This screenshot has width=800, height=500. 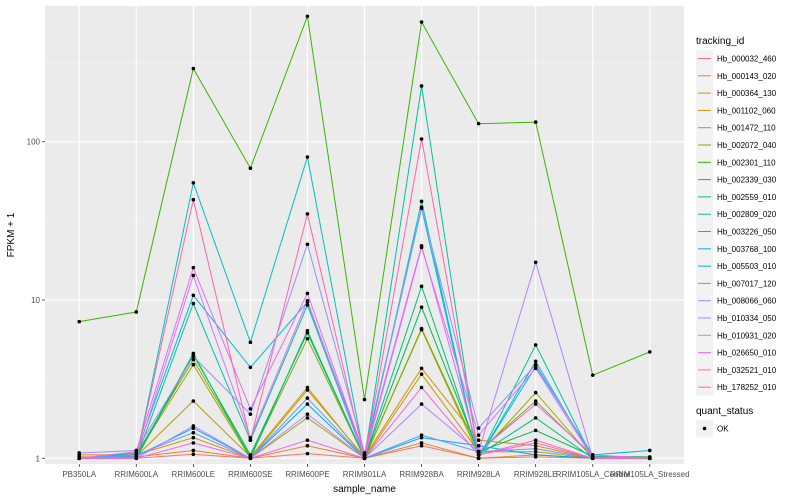 What do you see at coordinates (365, 474) in the screenshot?
I see `x-tick-label: RRIM901LA` at bounding box center [365, 474].